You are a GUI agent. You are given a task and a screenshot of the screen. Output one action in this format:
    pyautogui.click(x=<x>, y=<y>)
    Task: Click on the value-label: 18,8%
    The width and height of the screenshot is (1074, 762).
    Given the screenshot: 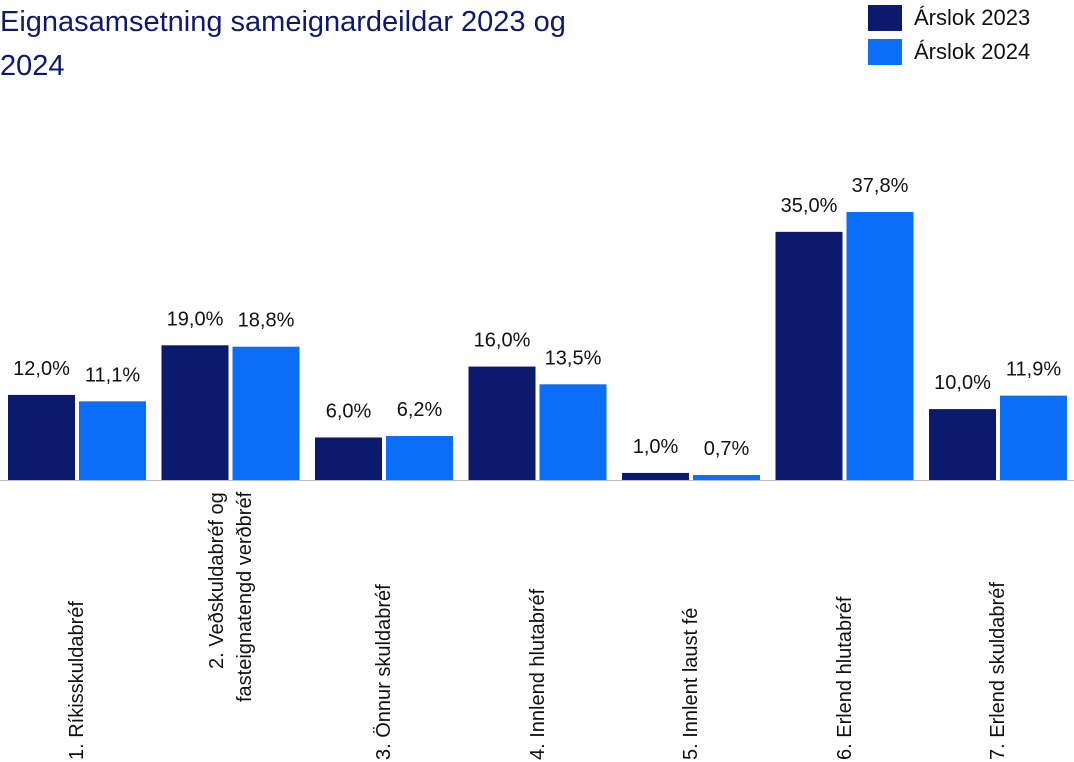 What is the action you would take?
    pyautogui.click(x=266, y=321)
    